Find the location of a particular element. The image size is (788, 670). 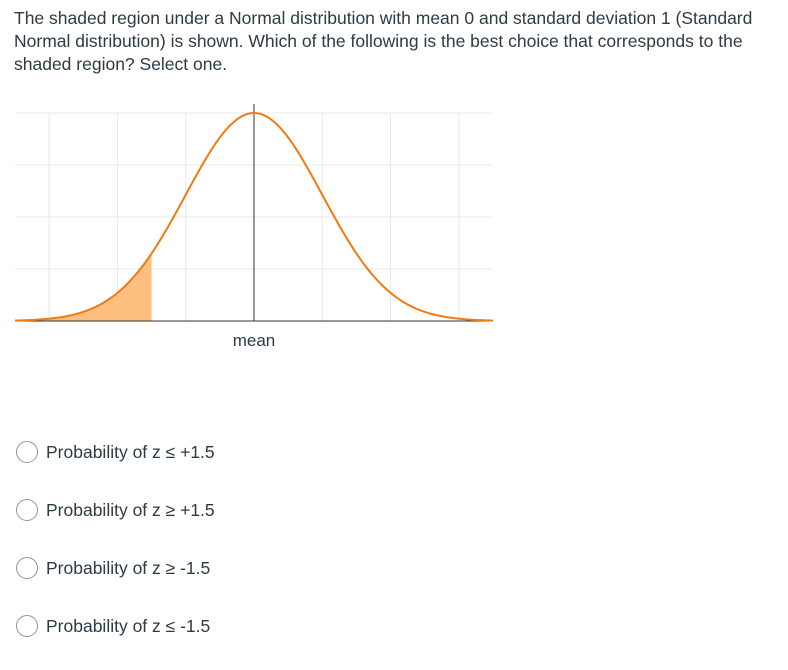

answer-option-3: Probability of z ≥ -1.5 is located at coordinates (115, 568).